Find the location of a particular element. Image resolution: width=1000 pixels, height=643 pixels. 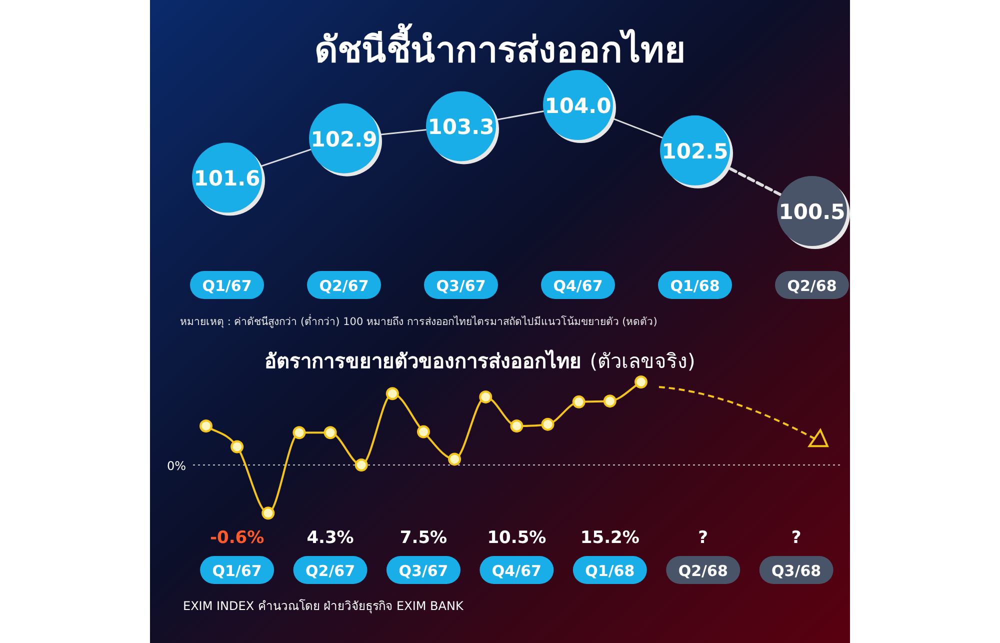

data-label: 103.3 is located at coordinates (461, 127).